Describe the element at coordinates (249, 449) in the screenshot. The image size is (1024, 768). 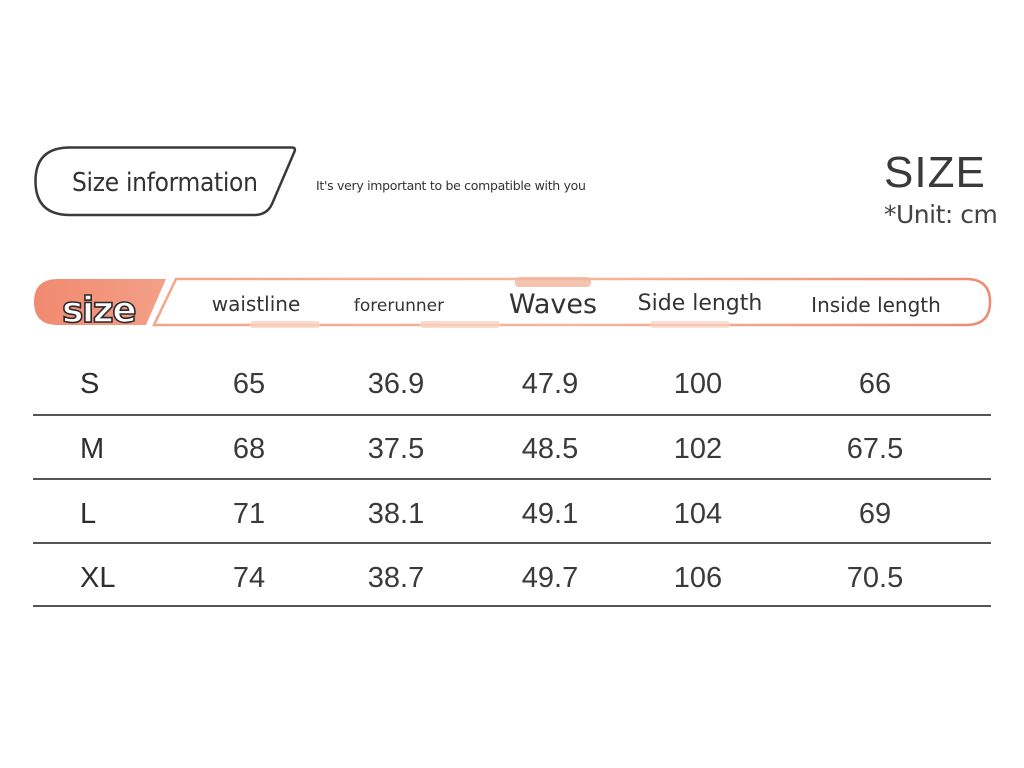
I see `cell-waistline: 68` at that location.